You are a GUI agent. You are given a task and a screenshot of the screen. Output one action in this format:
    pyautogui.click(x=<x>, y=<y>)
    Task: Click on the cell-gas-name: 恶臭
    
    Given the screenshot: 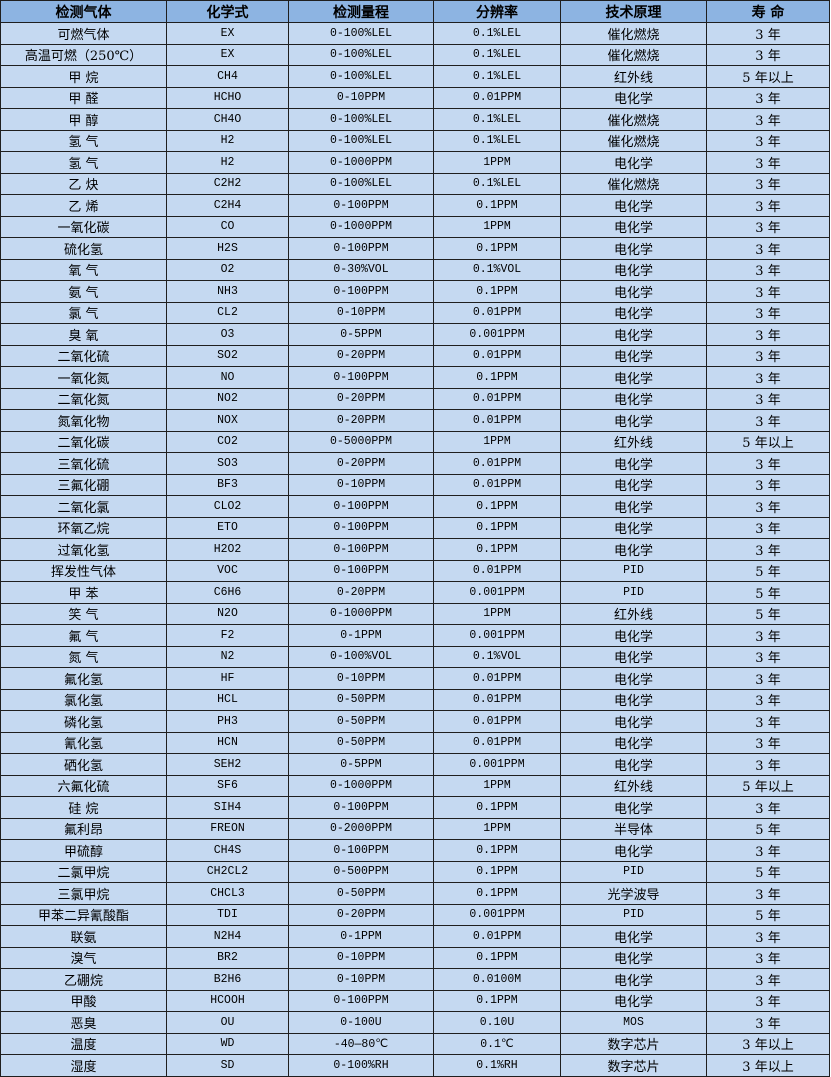 What is the action you would take?
    pyautogui.click(x=83, y=1022)
    